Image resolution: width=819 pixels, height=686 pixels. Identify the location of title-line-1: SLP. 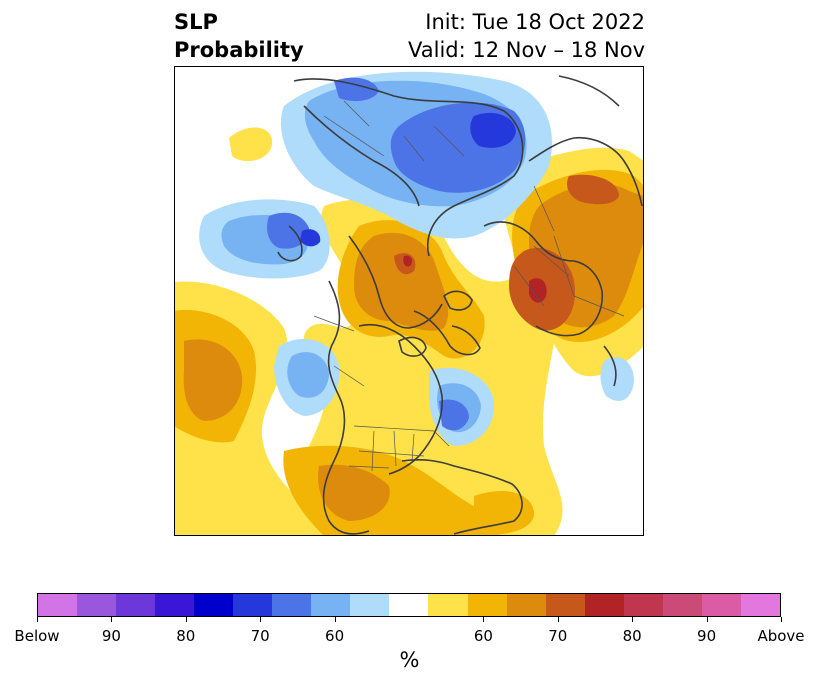
(196, 22).